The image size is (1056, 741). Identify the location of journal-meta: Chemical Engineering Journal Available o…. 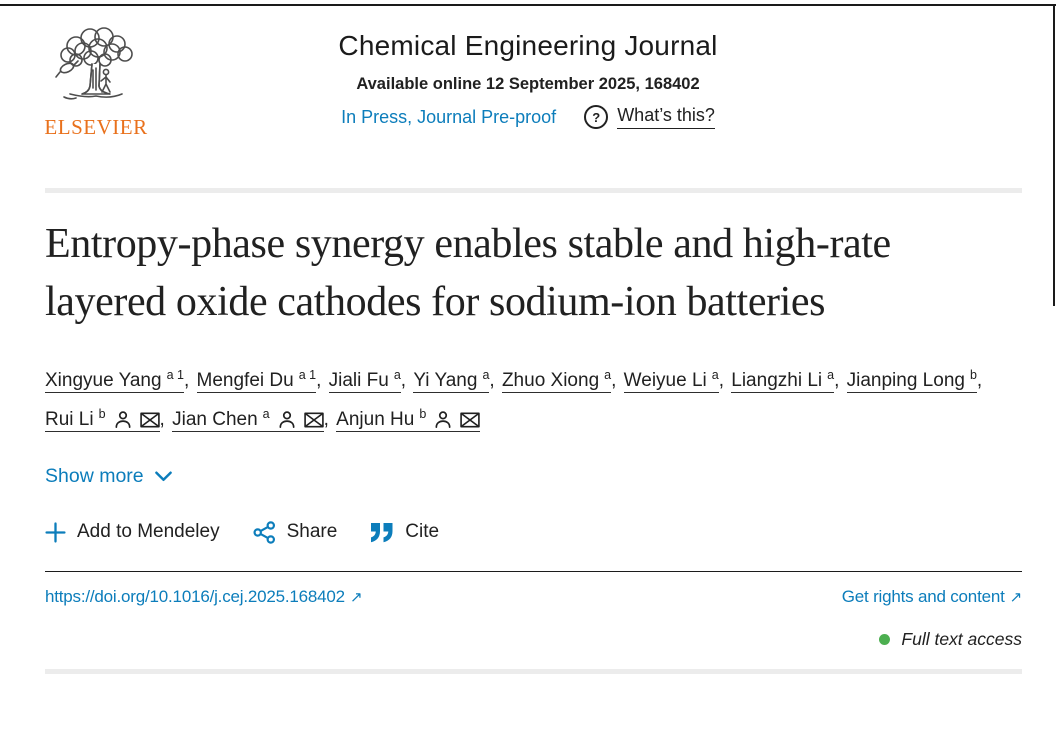
(528, 79).